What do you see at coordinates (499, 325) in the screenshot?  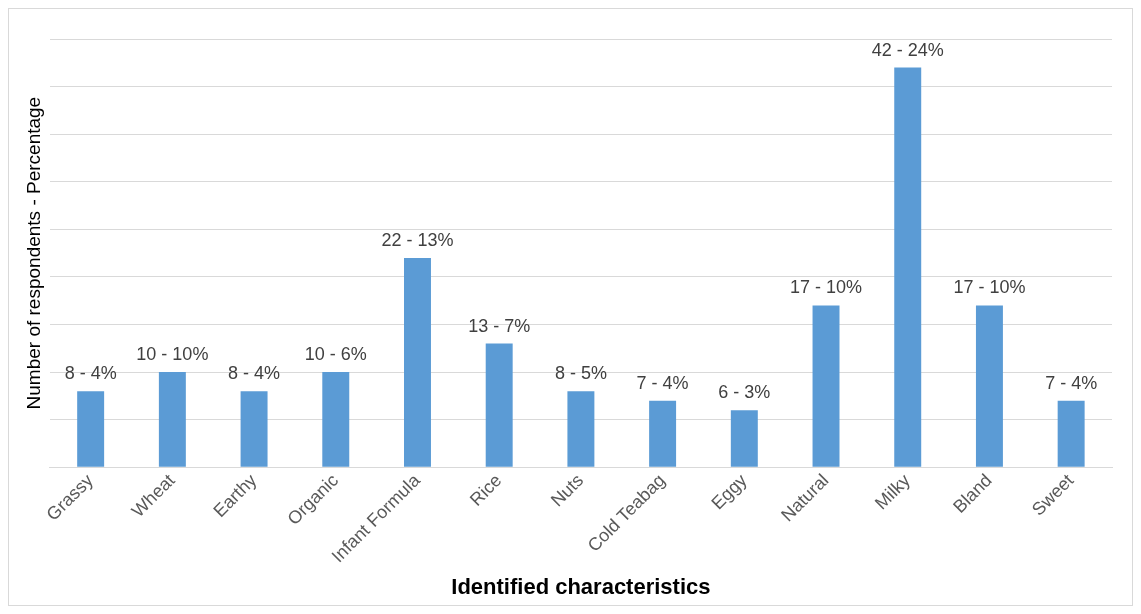 I see `data-label: 13 - 7%` at bounding box center [499, 325].